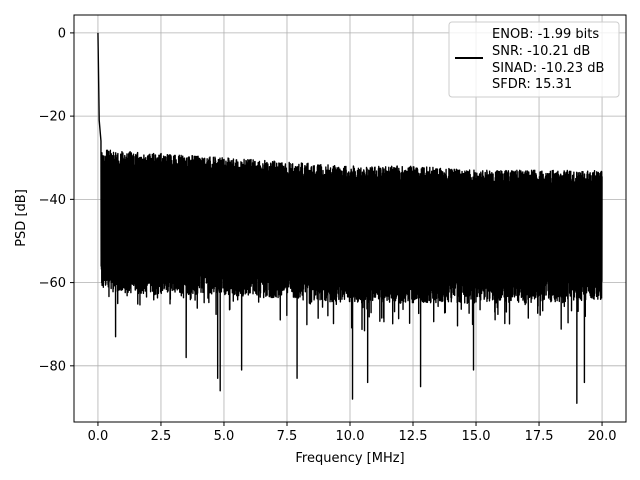 This screenshot has height=480, width=640. I want to click on x-tick-label: 20.0, so click(602, 436).